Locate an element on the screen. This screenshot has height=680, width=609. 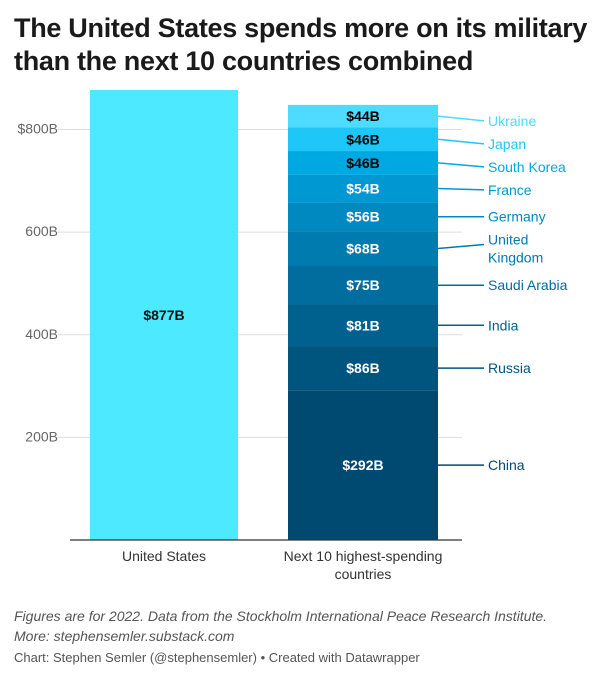
y-tick-label: $800B is located at coordinates (38, 129).